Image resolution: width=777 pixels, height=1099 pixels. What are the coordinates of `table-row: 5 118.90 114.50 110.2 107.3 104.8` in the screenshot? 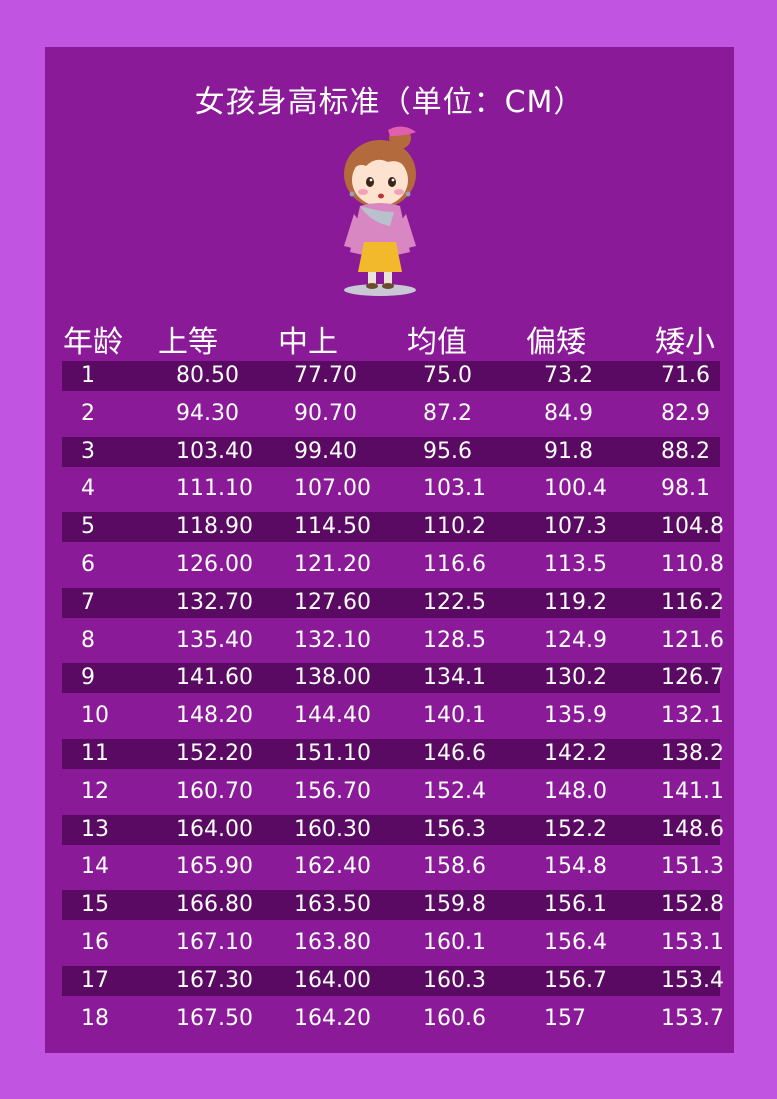 It's located at (393, 527).